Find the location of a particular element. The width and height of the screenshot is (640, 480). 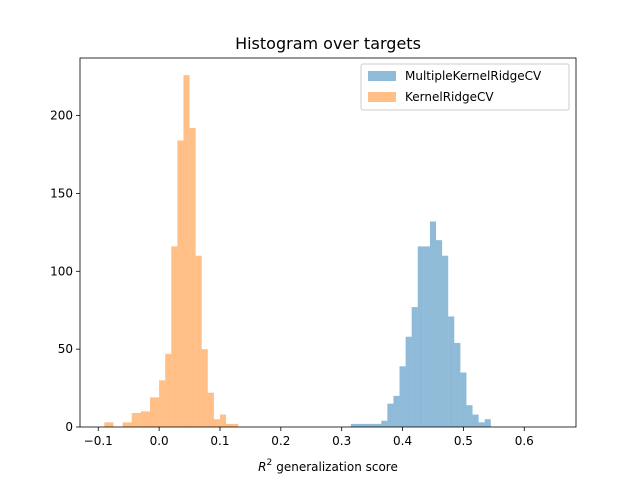

x-tick-label: 0.2 is located at coordinates (280, 441).